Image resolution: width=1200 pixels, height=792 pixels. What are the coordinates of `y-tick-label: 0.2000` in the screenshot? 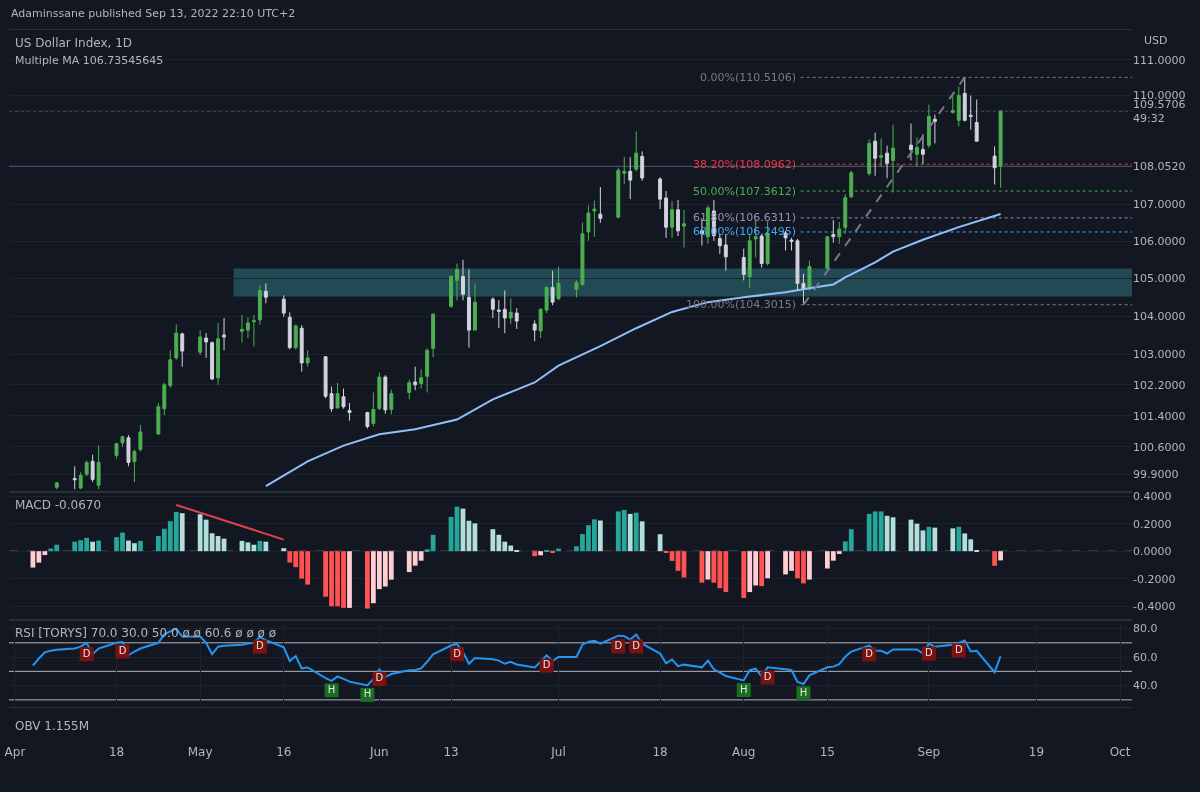 It's located at (1152, 524).